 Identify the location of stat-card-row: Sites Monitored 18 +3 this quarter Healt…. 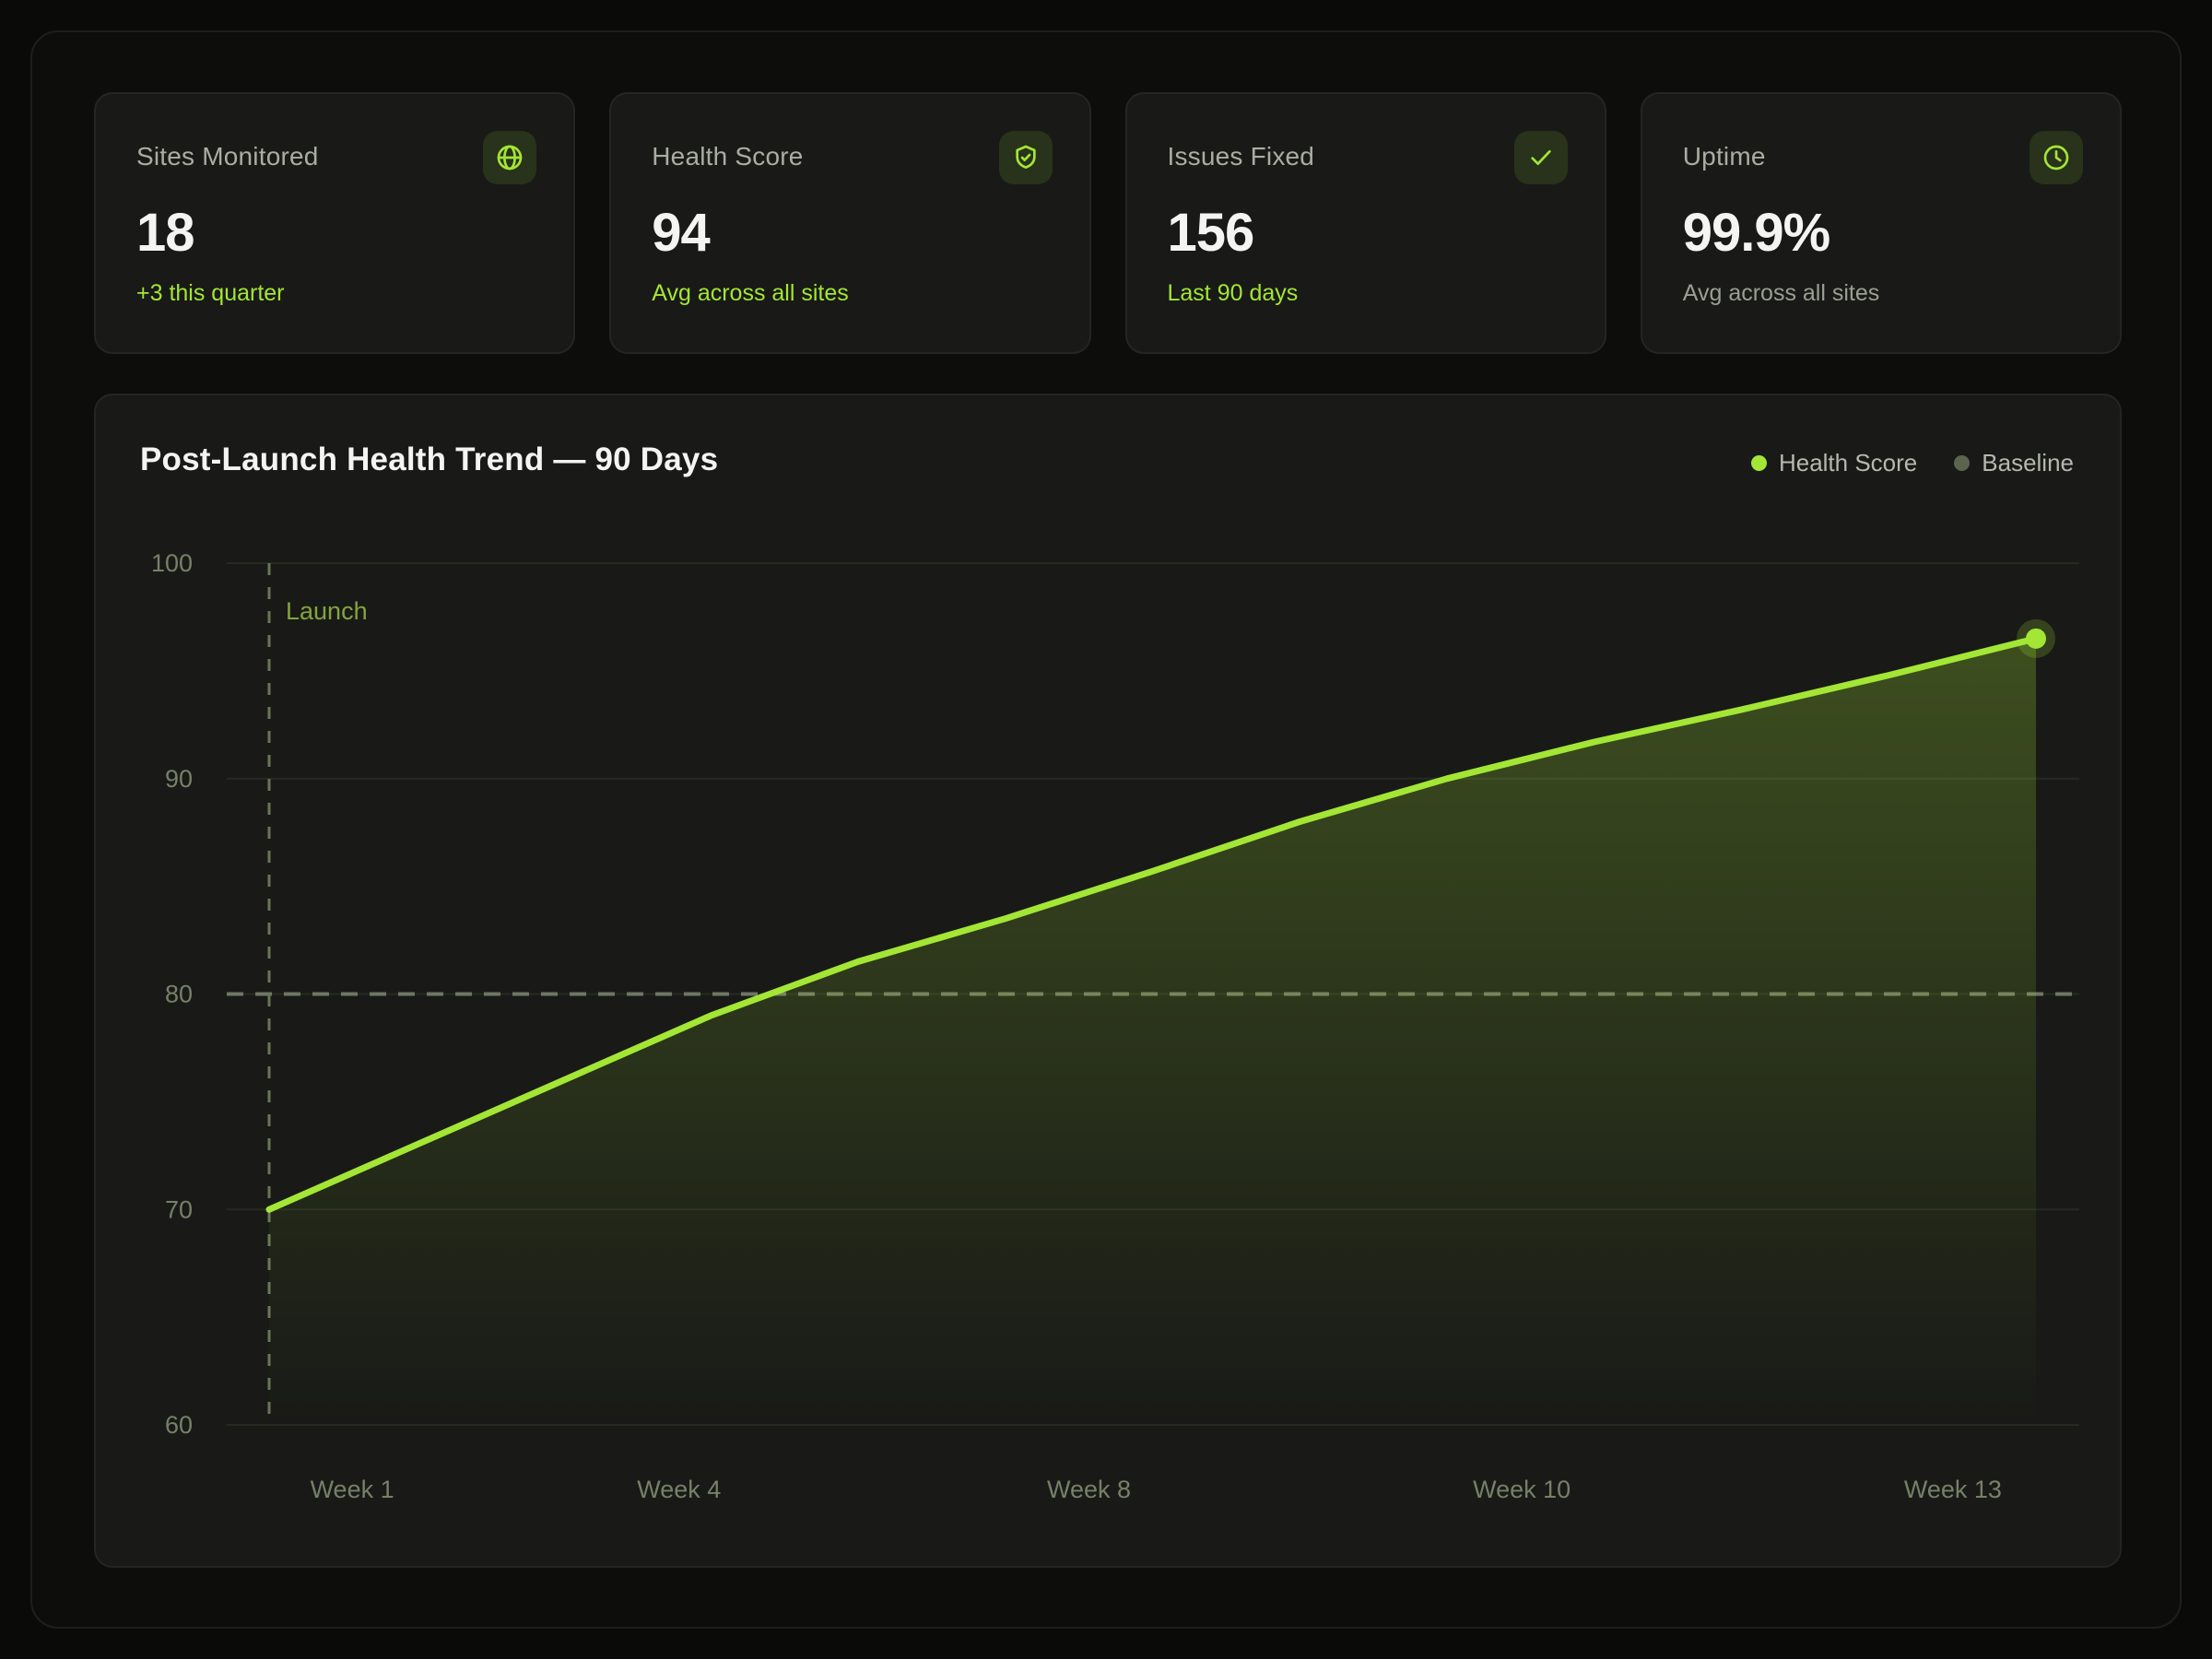
(1108, 223).